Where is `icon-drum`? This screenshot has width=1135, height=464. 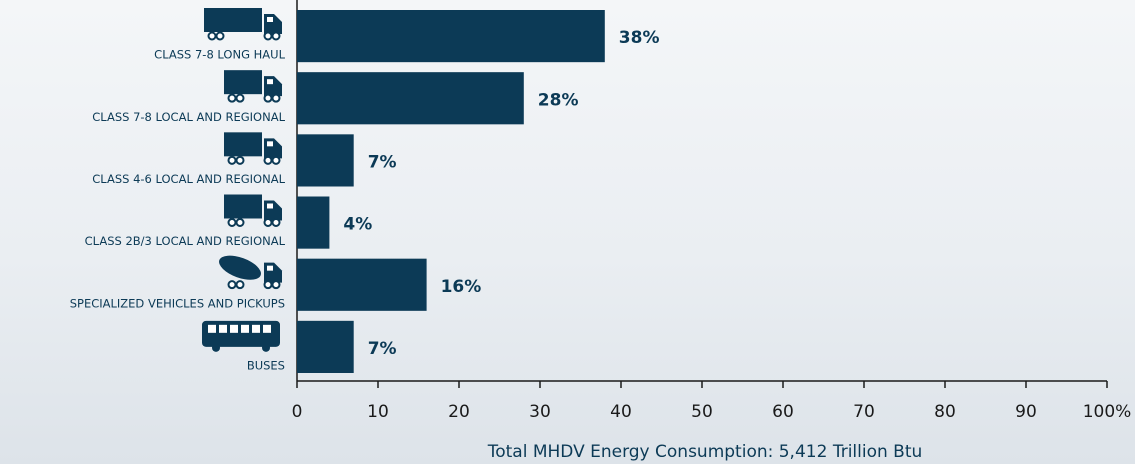 icon-drum is located at coordinates (240, 267).